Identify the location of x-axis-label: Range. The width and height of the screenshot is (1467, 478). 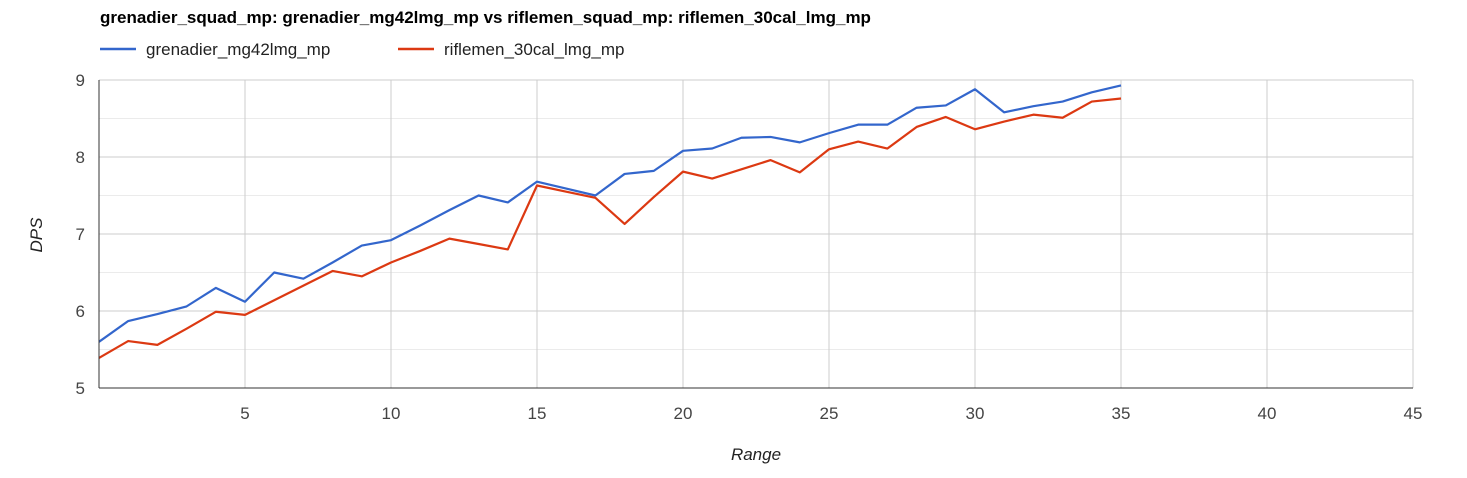
(756, 454).